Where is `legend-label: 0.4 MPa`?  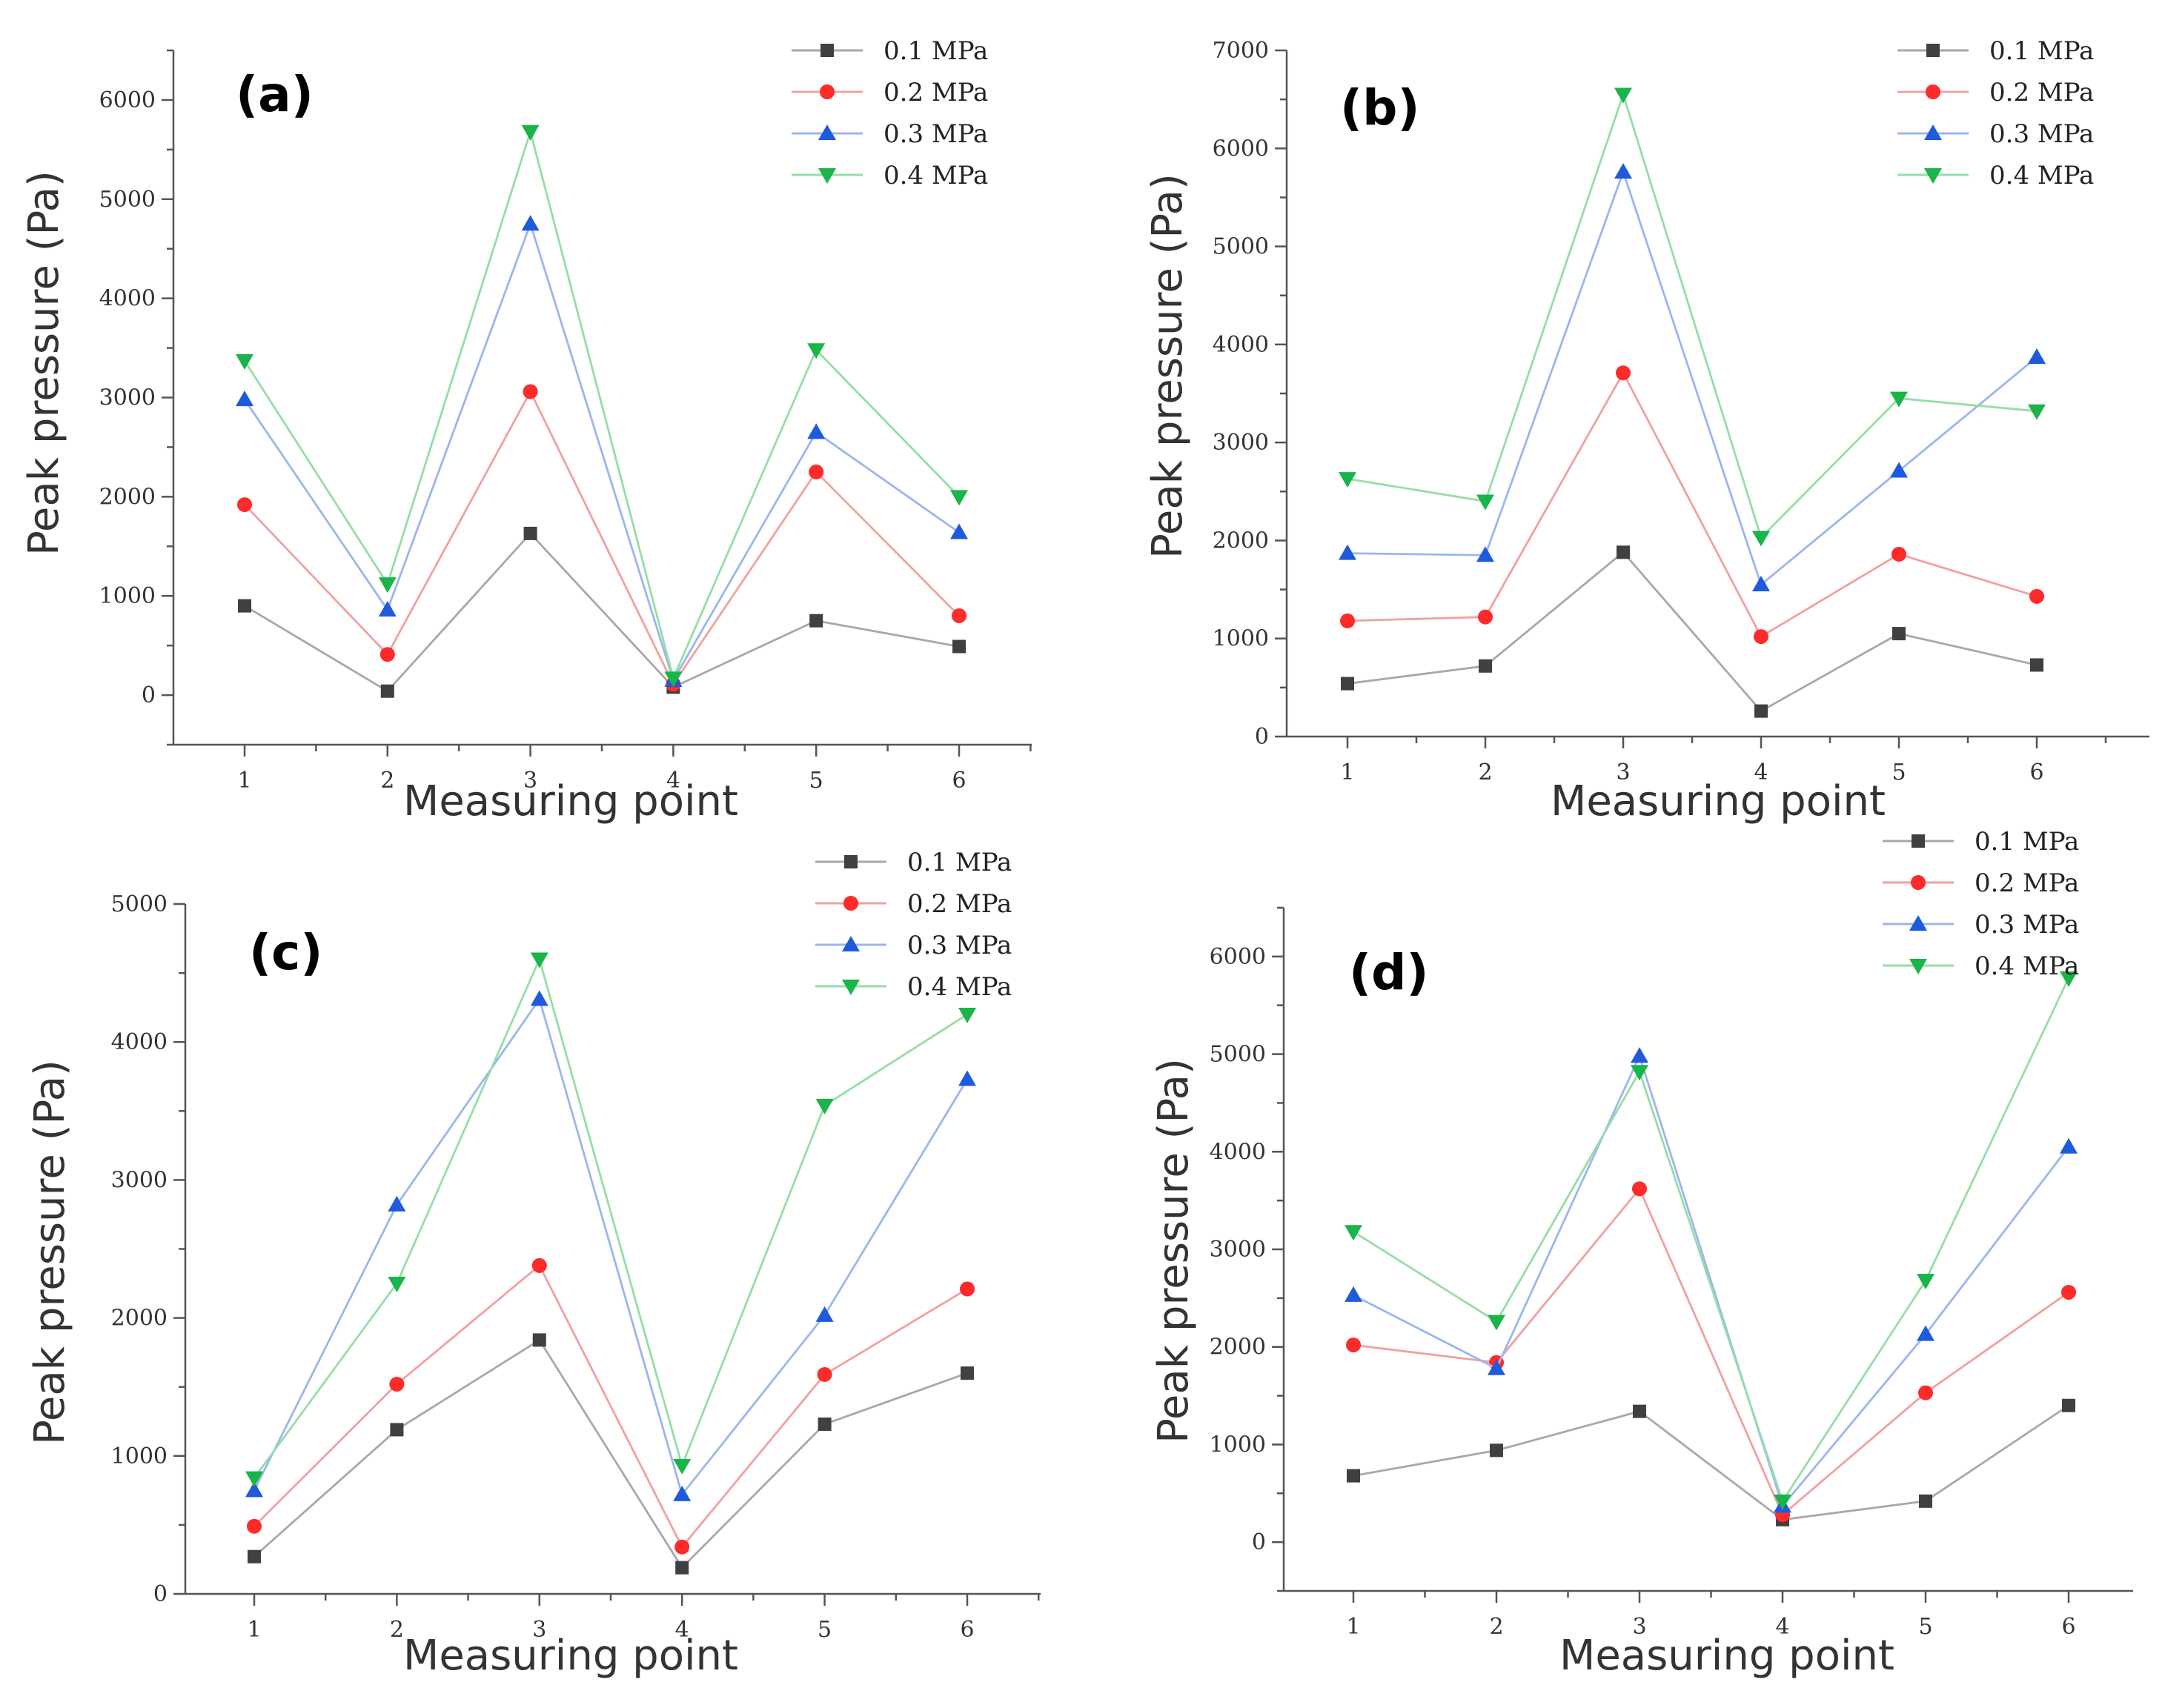 legend-label: 0.4 MPa is located at coordinates (959, 987).